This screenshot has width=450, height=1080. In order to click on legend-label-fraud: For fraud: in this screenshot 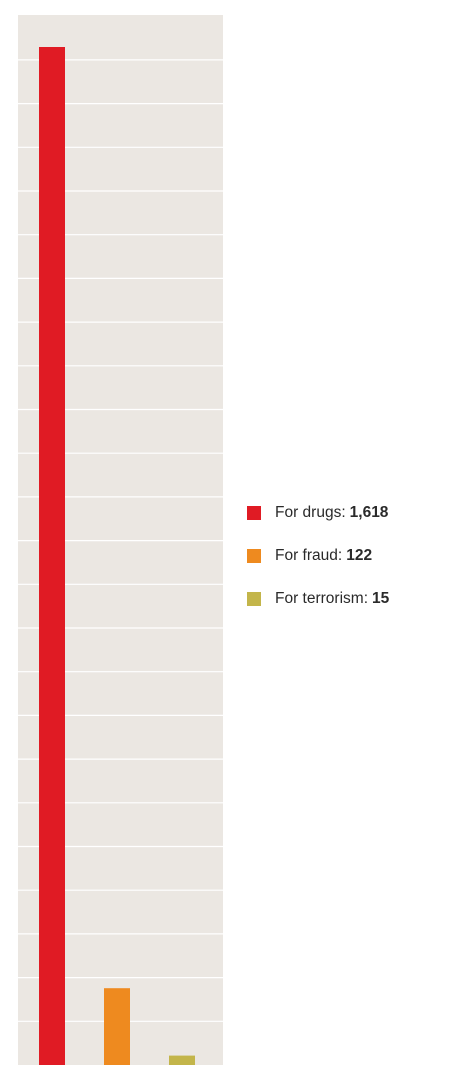, I will do `click(309, 555)`.